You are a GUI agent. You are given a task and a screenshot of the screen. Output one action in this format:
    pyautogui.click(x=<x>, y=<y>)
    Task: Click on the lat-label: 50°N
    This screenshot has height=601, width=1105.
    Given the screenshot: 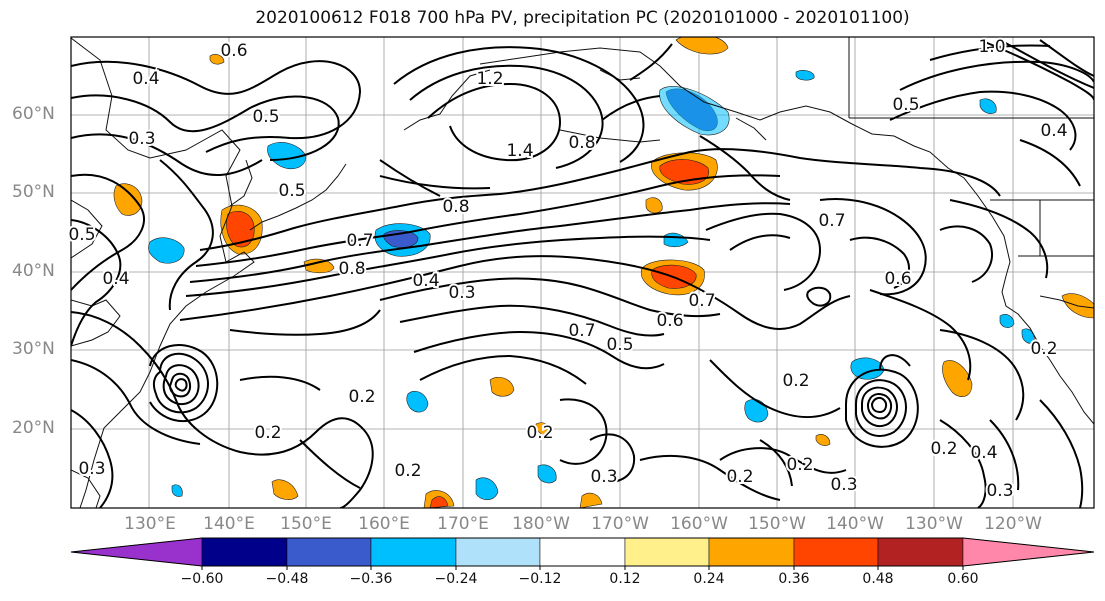 What is the action you would take?
    pyautogui.click(x=33, y=192)
    